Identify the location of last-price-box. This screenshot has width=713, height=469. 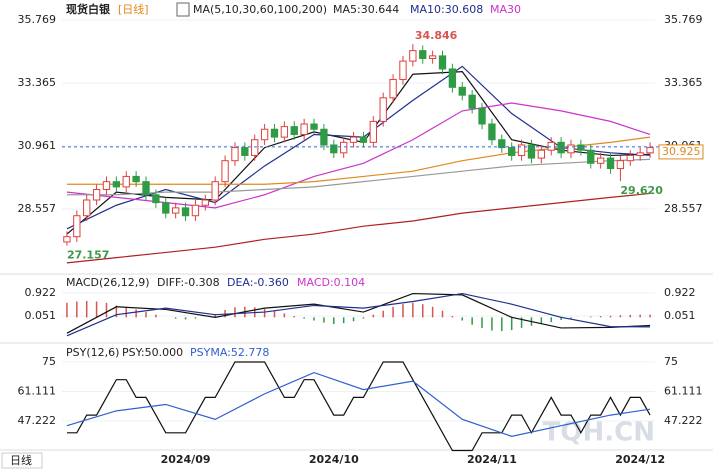
(681, 152).